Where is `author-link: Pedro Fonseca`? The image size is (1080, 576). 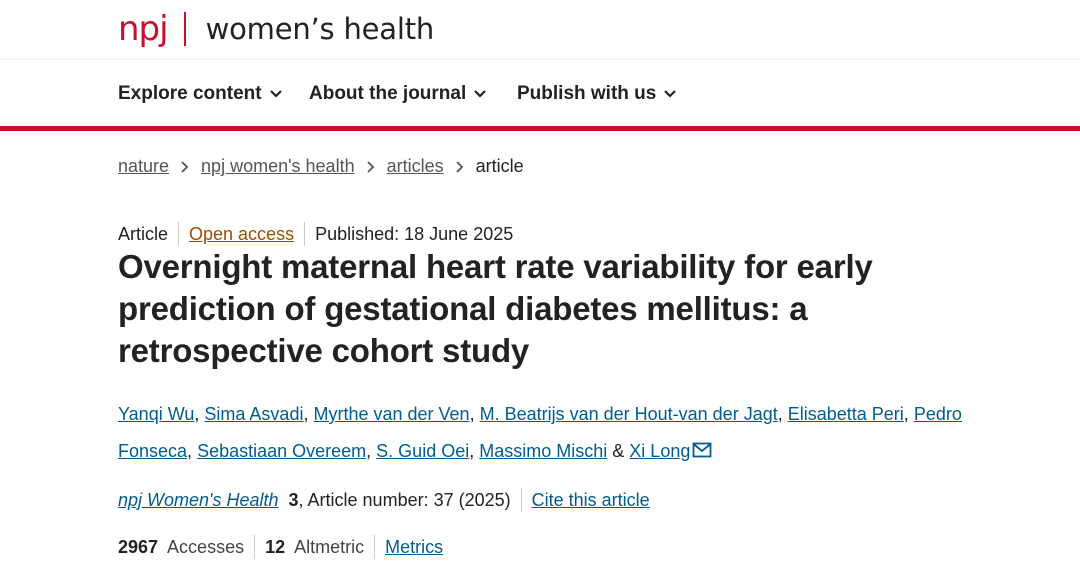
author-link: Pedro Fonseca is located at coordinates (540, 432).